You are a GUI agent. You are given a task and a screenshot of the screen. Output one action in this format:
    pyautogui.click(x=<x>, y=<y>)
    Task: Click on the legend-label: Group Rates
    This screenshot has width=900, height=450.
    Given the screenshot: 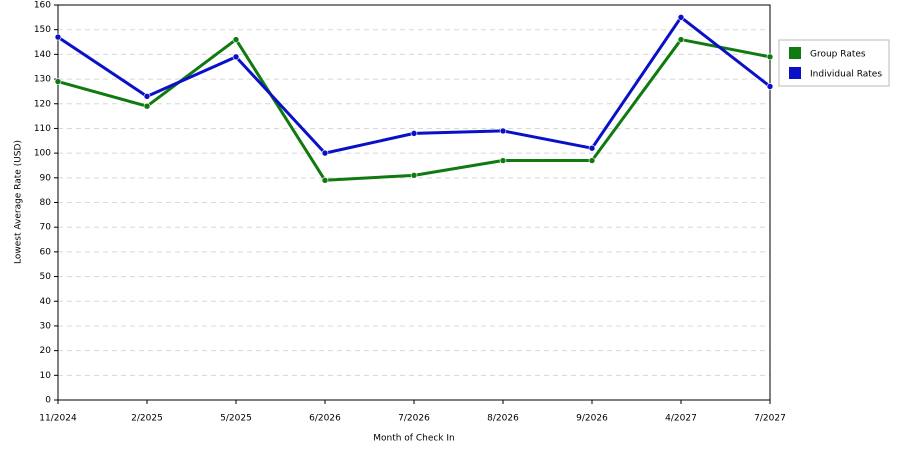 What is the action you would take?
    pyautogui.click(x=838, y=55)
    